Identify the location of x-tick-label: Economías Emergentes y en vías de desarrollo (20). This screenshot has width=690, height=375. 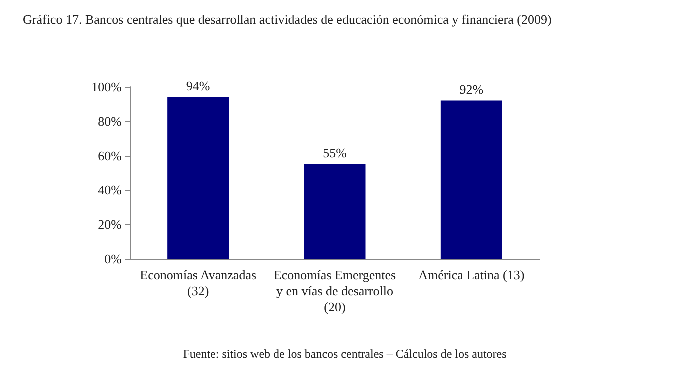
(335, 291).